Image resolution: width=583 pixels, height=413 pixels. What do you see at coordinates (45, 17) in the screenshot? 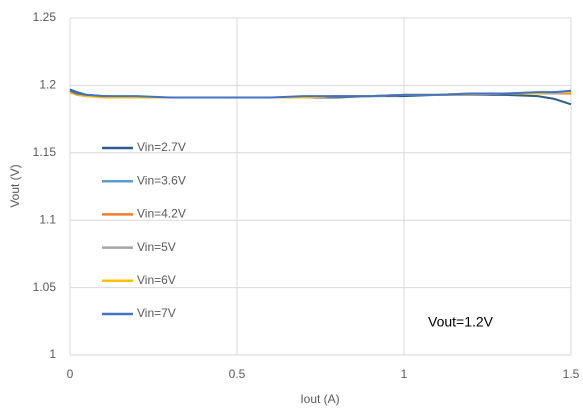
I see `y-tick-label: 1.25` at bounding box center [45, 17].